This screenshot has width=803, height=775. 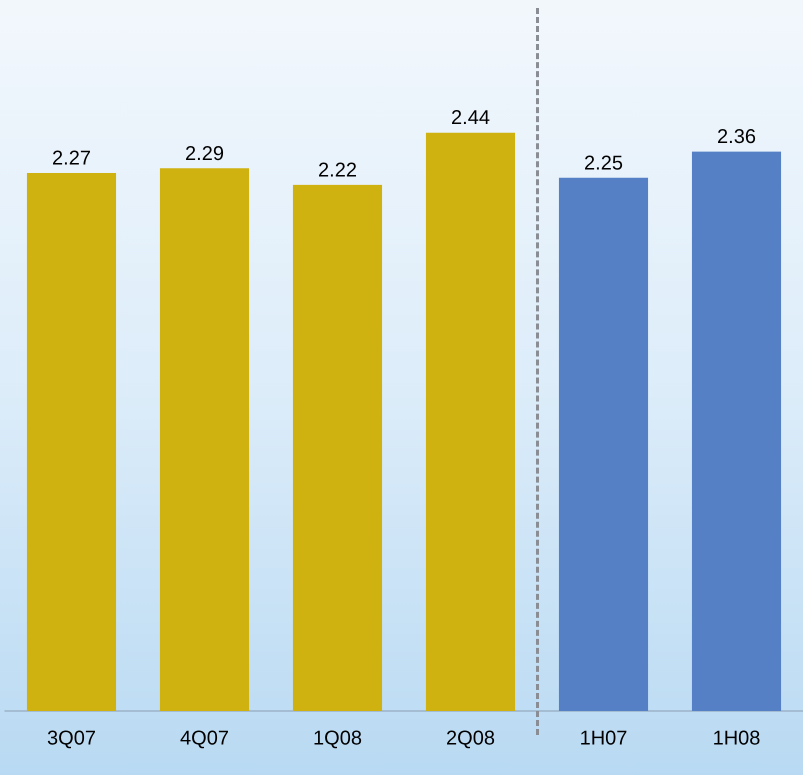 What do you see at coordinates (337, 170) in the screenshot?
I see `data-label: 2.22` at bounding box center [337, 170].